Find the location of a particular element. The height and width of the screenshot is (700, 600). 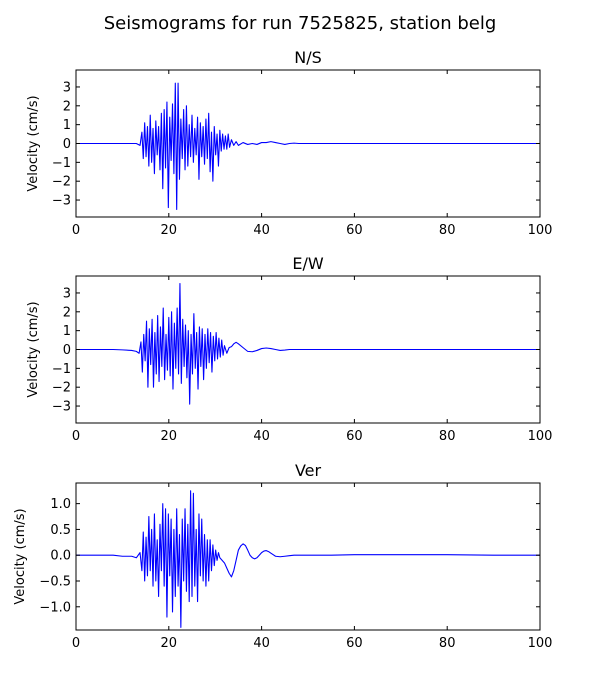

x-tick-label-ver-1: 20 is located at coordinates (169, 643).